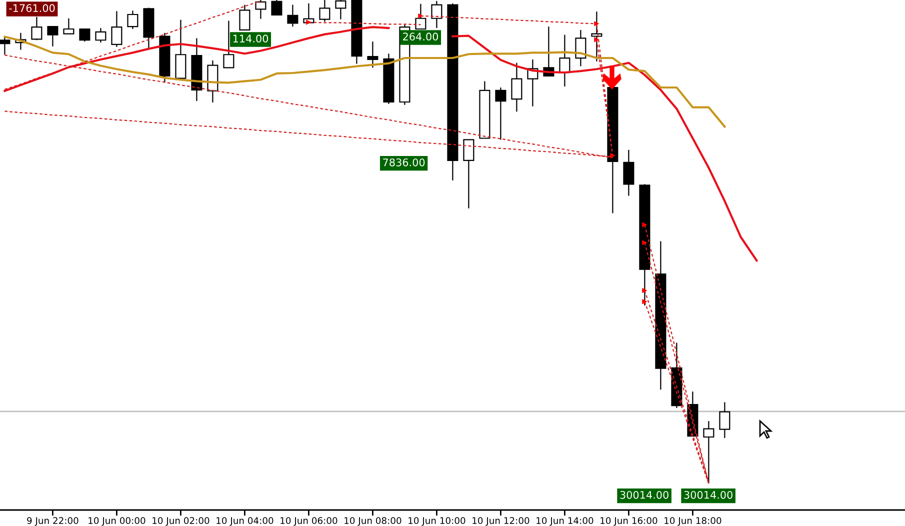  What do you see at coordinates (52, 521) in the screenshot?
I see `x-tick-label: 9 Jun 22:00` at bounding box center [52, 521].